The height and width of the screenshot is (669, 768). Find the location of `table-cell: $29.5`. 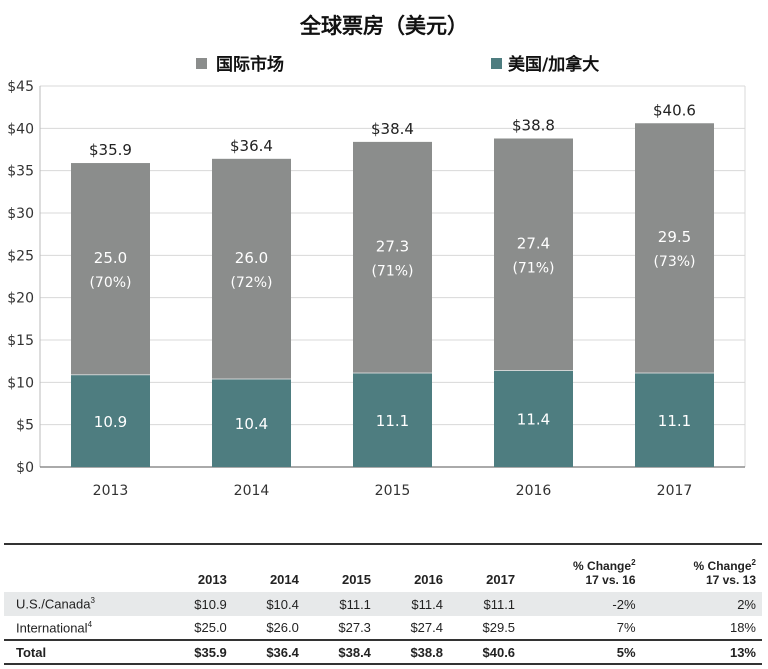

table-cell: $29.5 is located at coordinates (499, 627).